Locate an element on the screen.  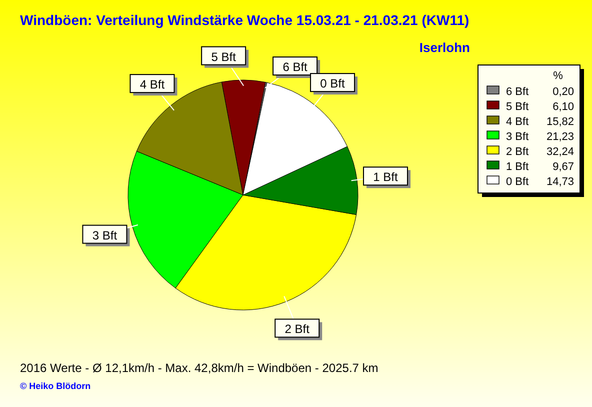
legend-label: 2 Bft is located at coordinates (517, 152).